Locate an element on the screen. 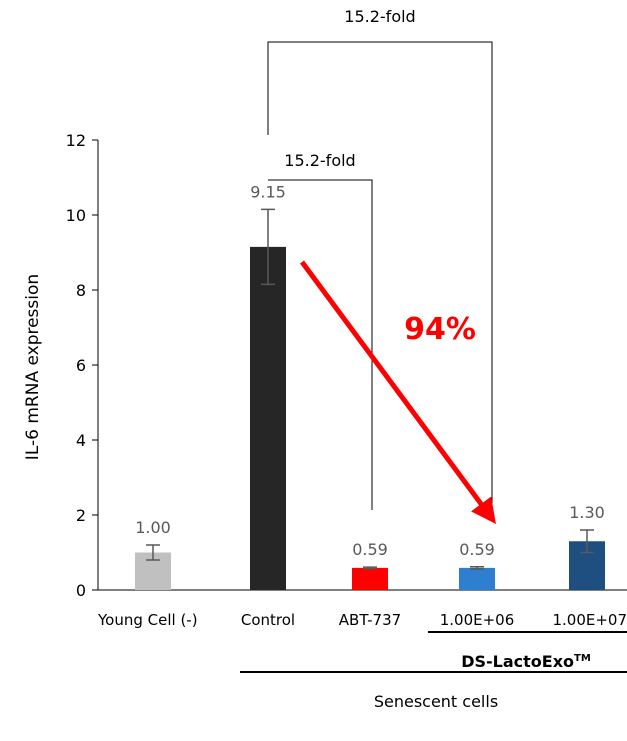  product-group-label: DS-LactoExoTM is located at coordinates (526, 661).